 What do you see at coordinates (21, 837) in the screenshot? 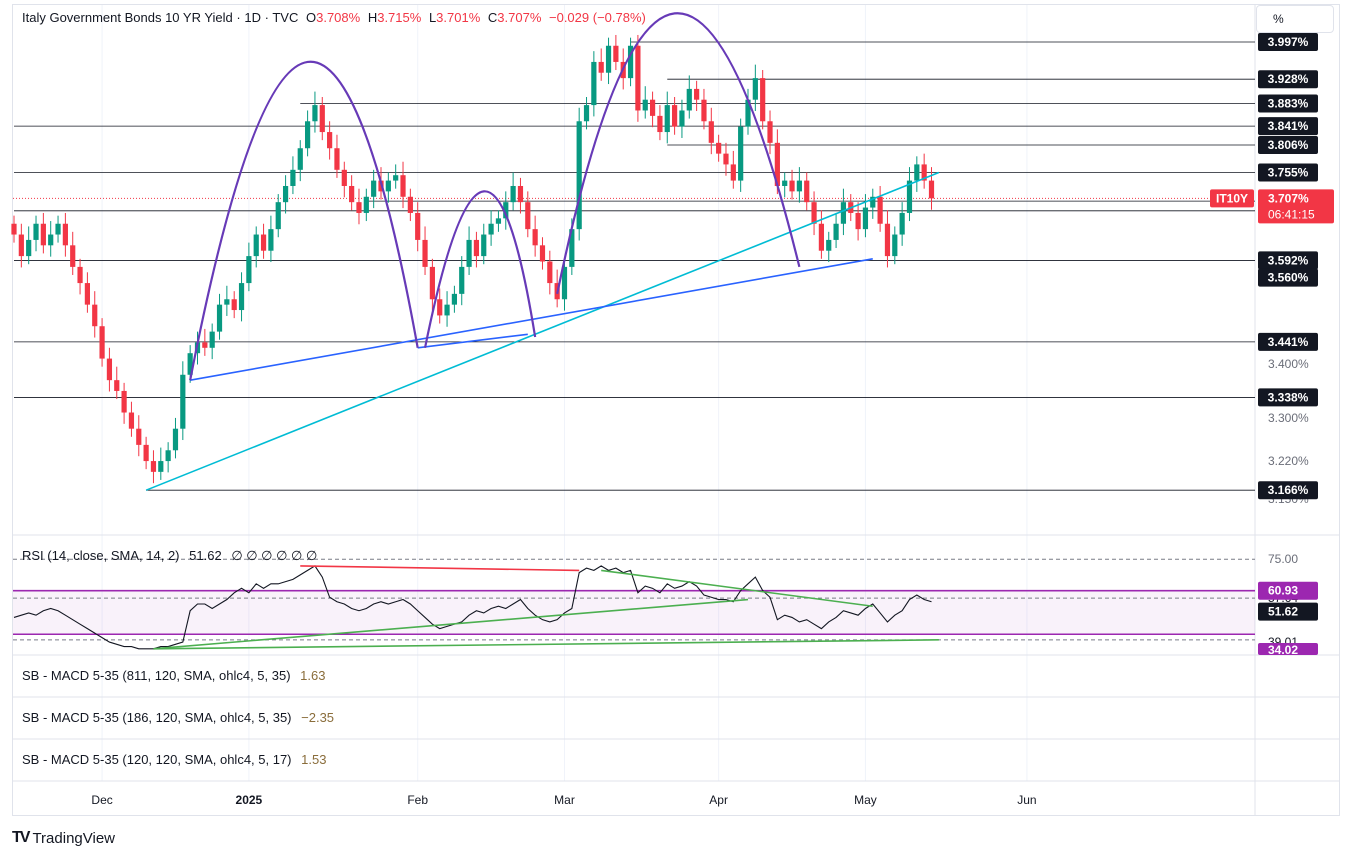
I see `tradingview-logo-icon: TV` at bounding box center [21, 837].